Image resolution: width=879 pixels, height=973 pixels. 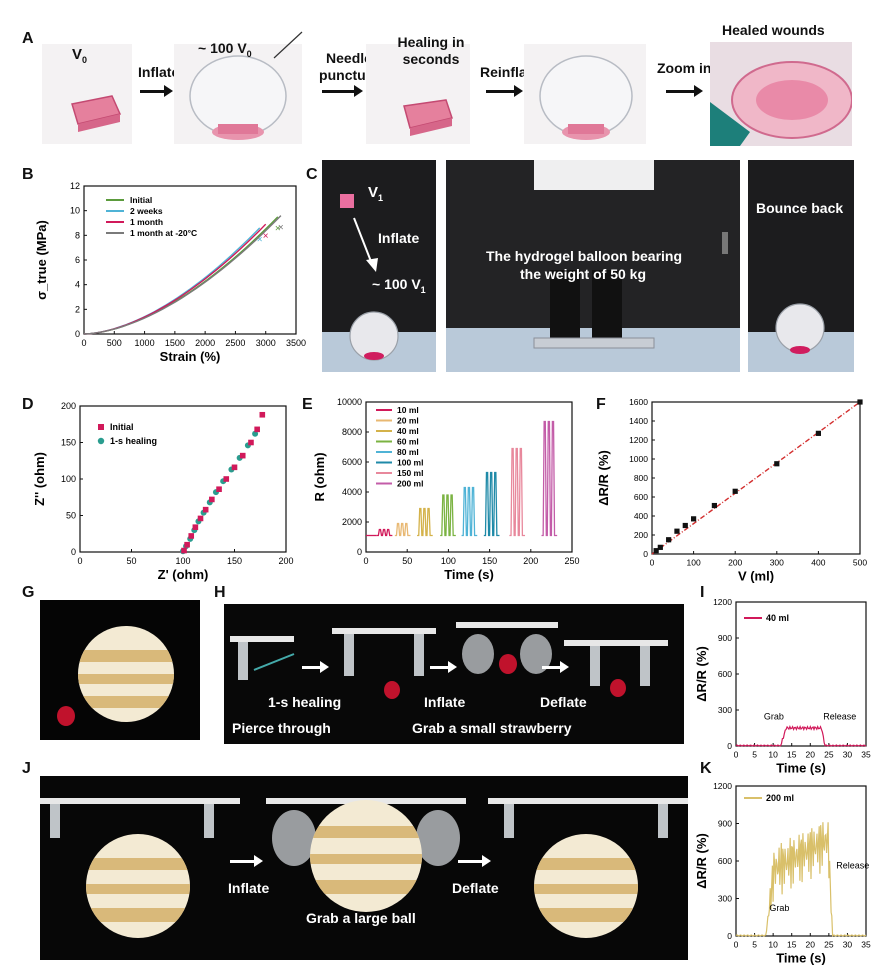 I want to click on annotation-release: Release, so click(x=839, y=717).